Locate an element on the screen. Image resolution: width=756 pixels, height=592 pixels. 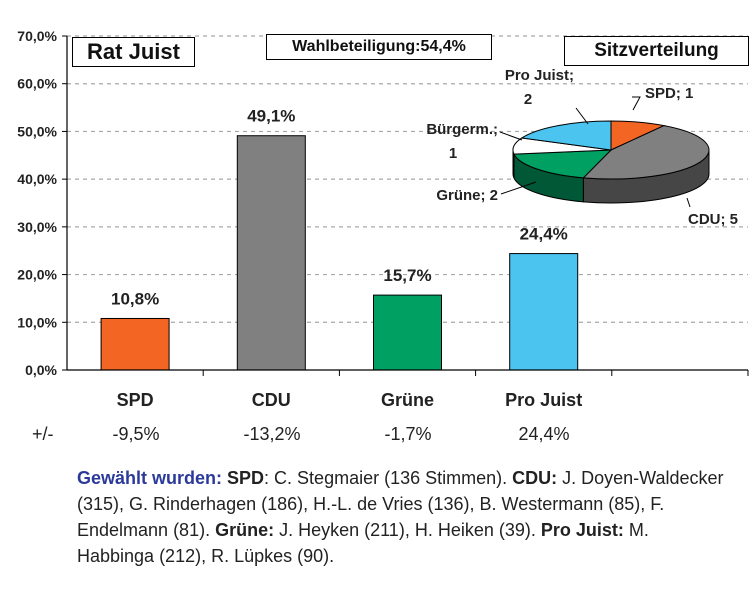
x-category-label: CDU is located at coordinates (271, 400).